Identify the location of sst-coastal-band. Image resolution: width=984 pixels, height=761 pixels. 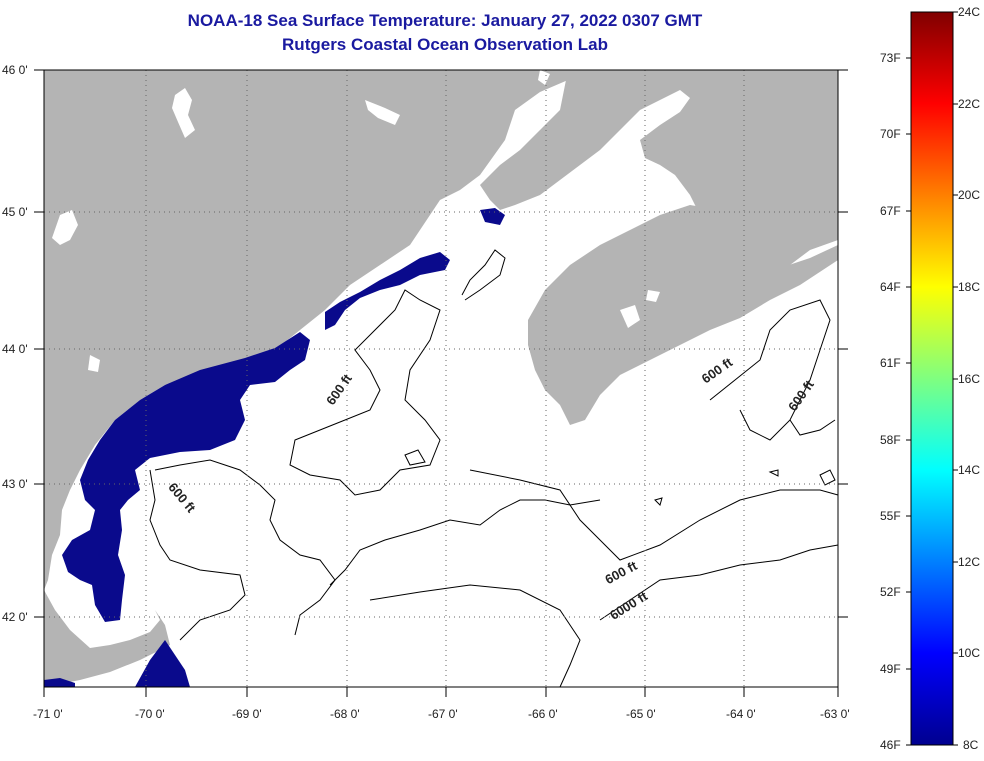
(186, 477).